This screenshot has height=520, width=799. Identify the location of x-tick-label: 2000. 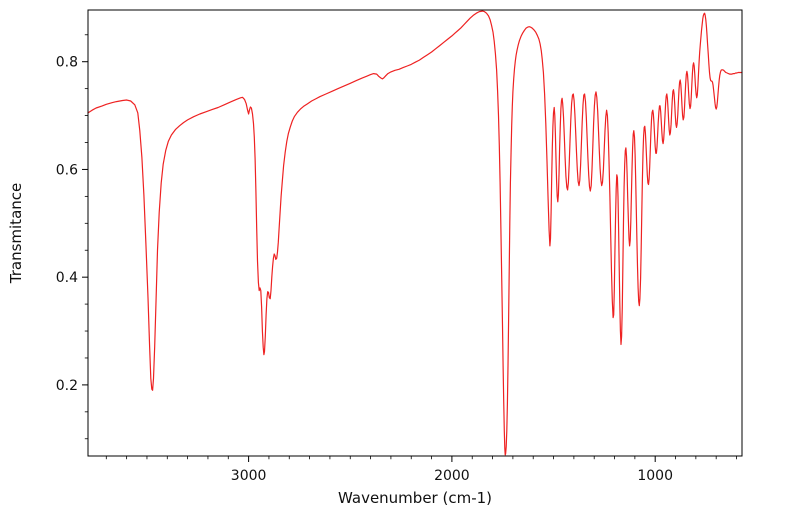
(452, 476).